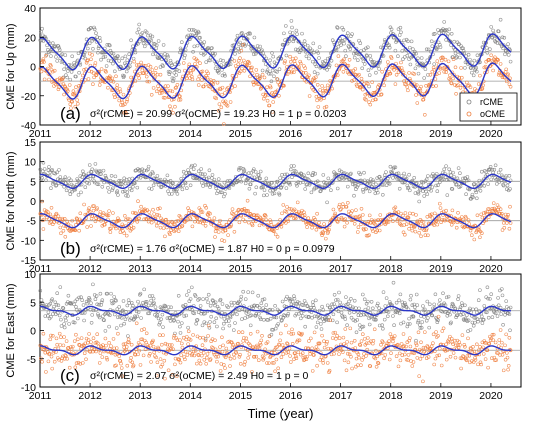 Image resolution: width=550 pixels, height=423 pixels. What do you see at coordinates (391, 134) in the screenshot?
I see `x-tick-label: 2018` at bounding box center [391, 134].